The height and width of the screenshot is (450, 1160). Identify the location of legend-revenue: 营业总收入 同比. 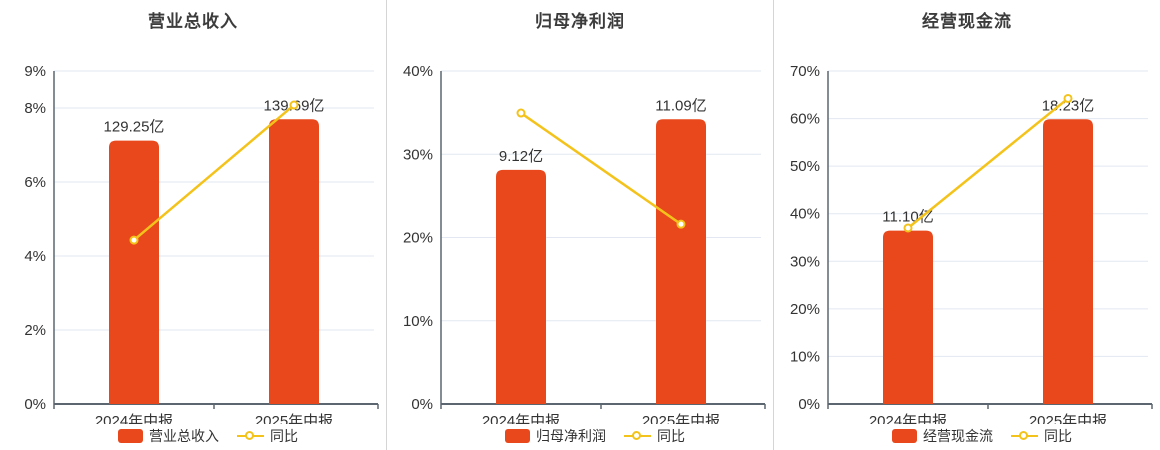
(193, 436).